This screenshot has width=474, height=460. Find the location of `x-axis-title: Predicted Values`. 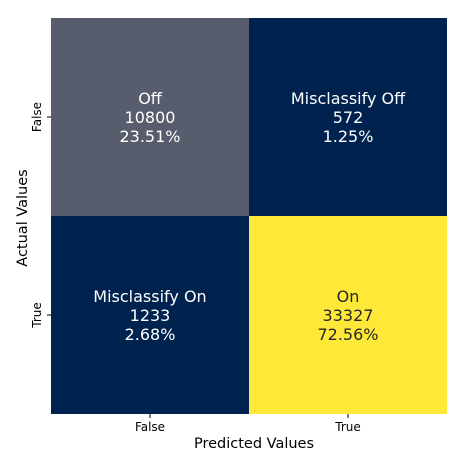

x-axis-title: Predicted Values is located at coordinates (254, 444).